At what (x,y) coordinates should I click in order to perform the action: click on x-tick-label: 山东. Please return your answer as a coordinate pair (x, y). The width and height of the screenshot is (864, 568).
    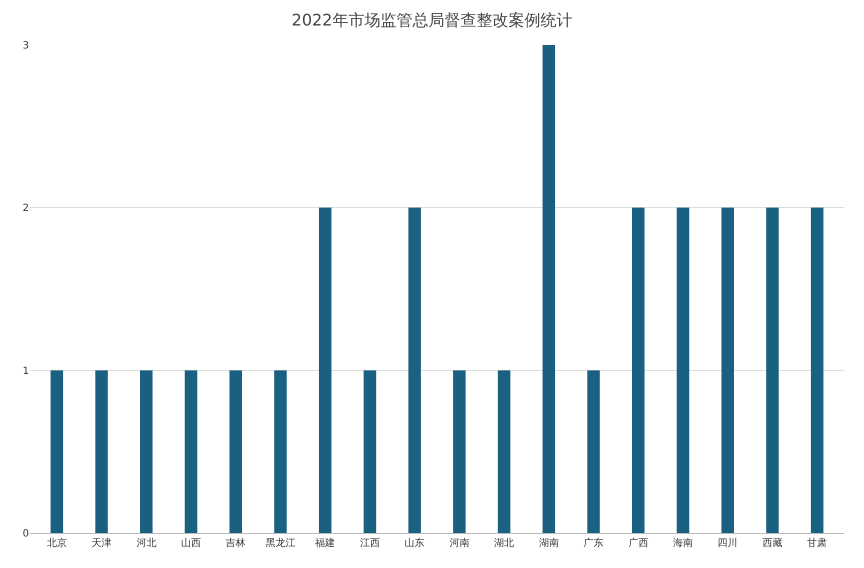
    Looking at the image, I should click on (414, 543).